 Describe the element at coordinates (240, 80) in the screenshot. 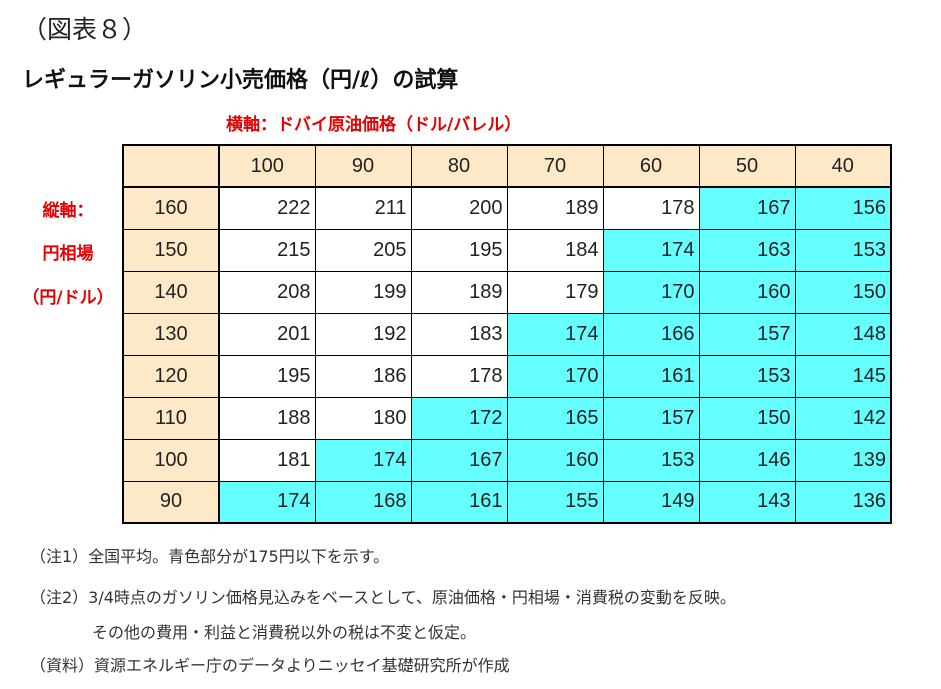

I see `page-title: レギュラーガソリン小売価格（円/ℓ）の試算` at that location.